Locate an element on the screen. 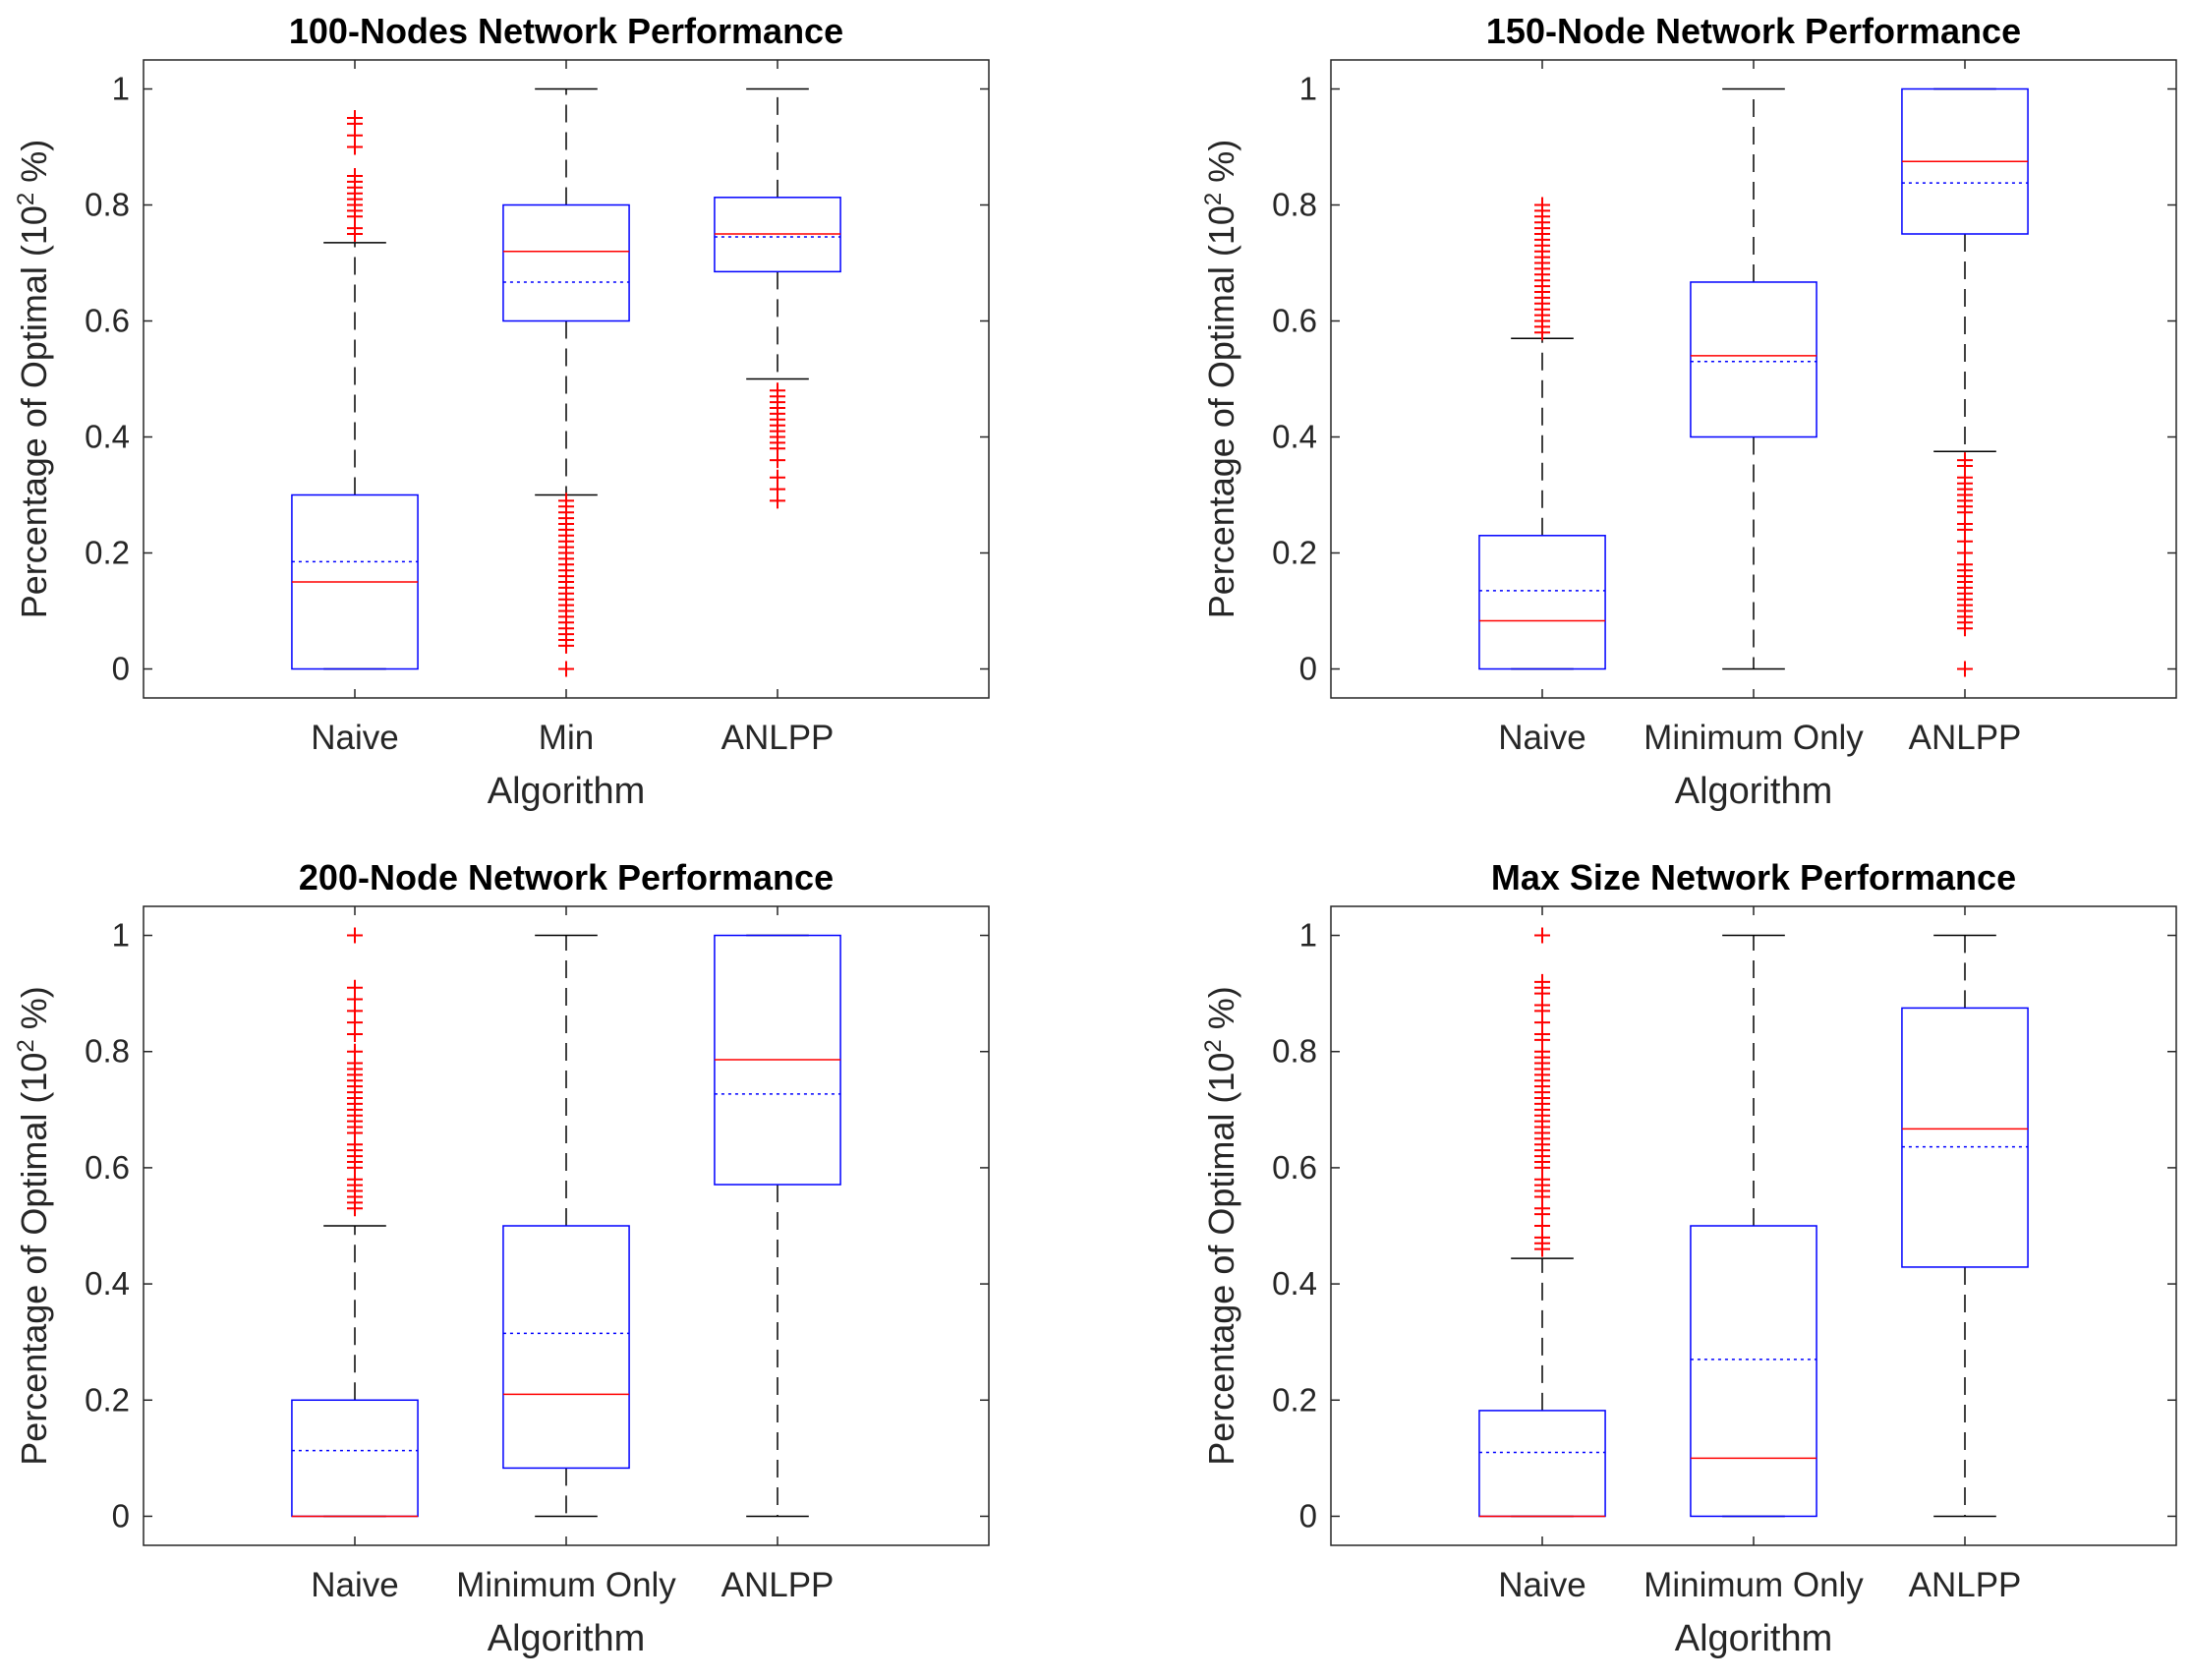 This screenshot has height=1680, width=2191. x-tick-label: Min is located at coordinates (566, 738).